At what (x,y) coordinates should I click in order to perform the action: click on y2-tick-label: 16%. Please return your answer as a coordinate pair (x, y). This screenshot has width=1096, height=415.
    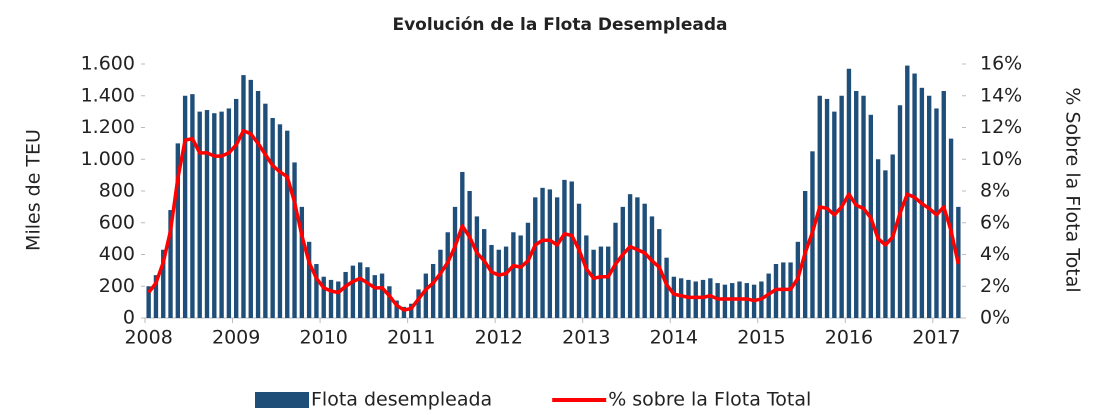
    Looking at the image, I should click on (1001, 64).